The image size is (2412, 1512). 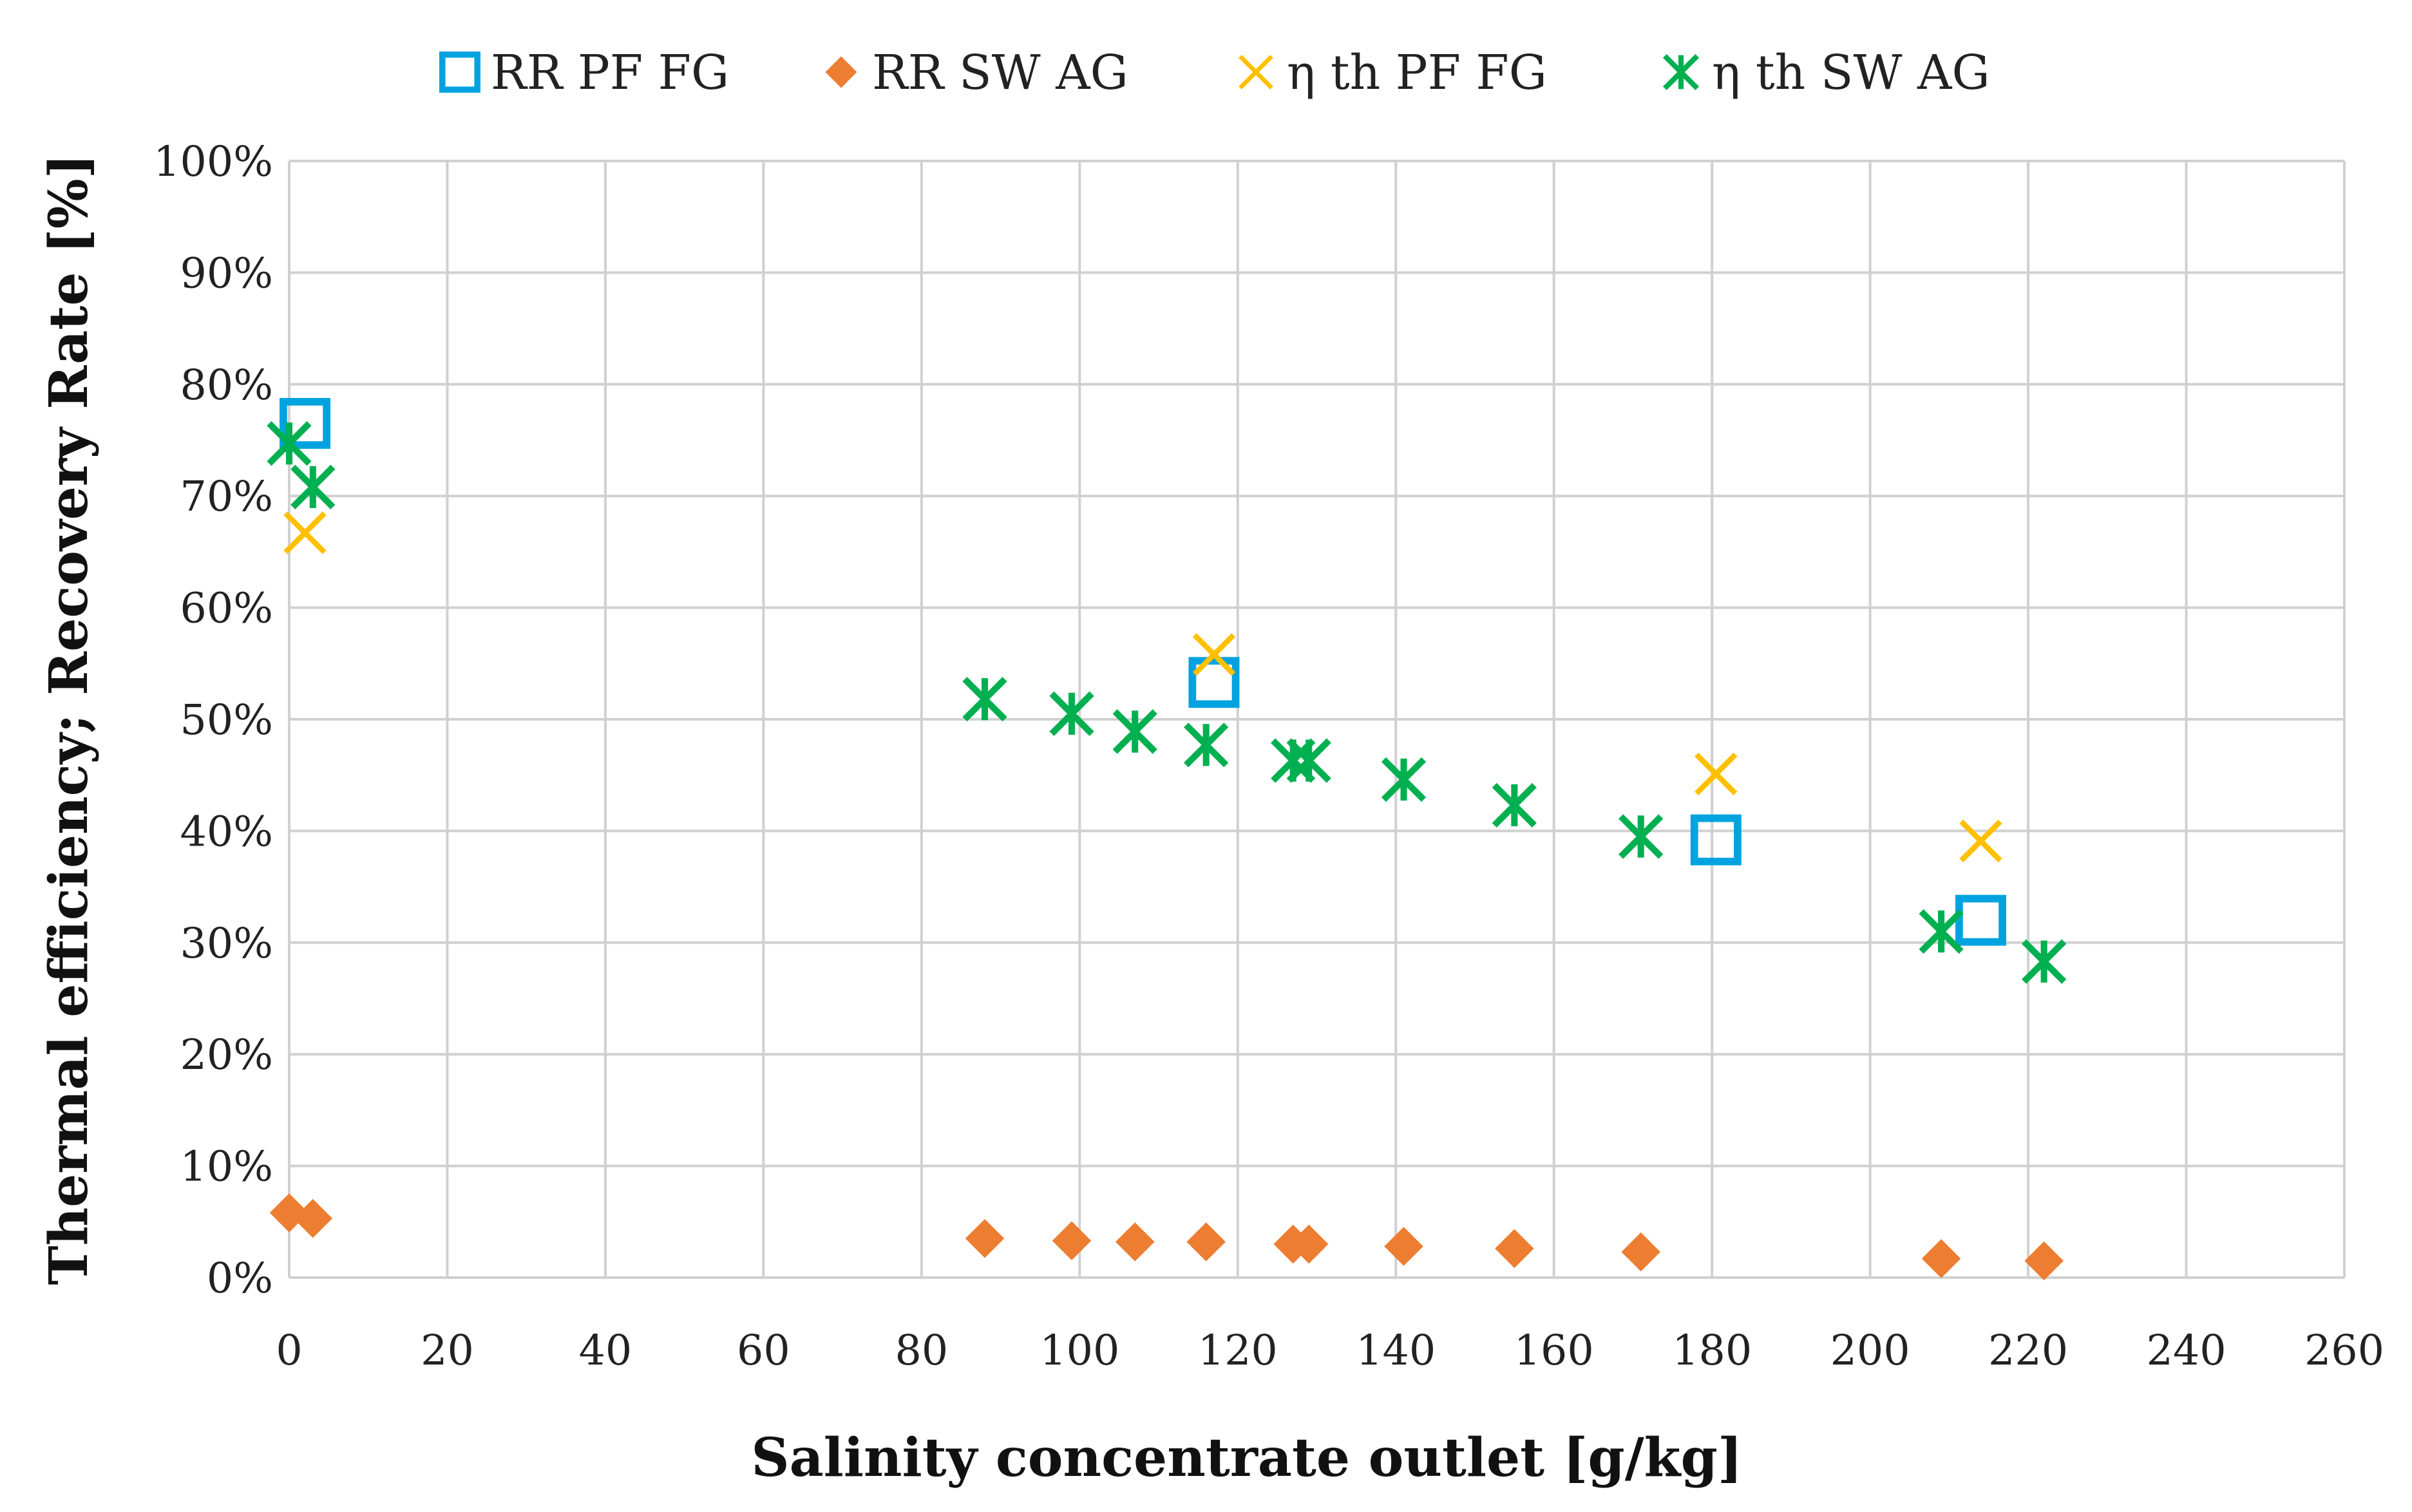 What do you see at coordinates (2344, 1351) in the screenshot?
I see `x-tick-label: 260` at bounding box center [2344, 1351].